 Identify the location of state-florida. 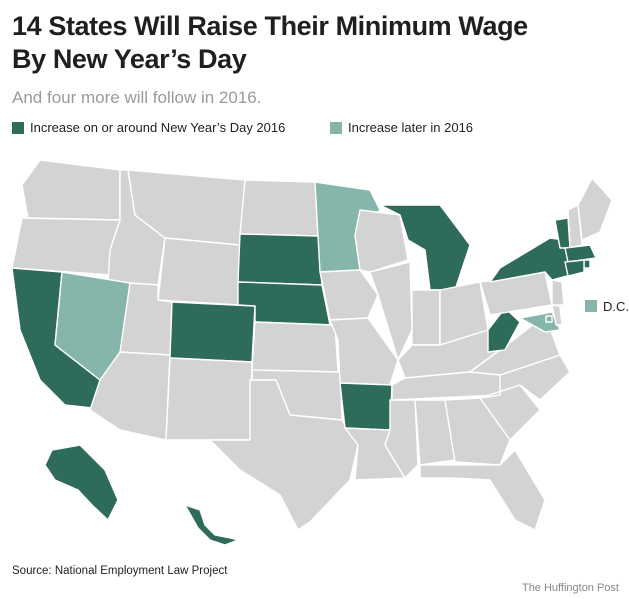
(482, 490).